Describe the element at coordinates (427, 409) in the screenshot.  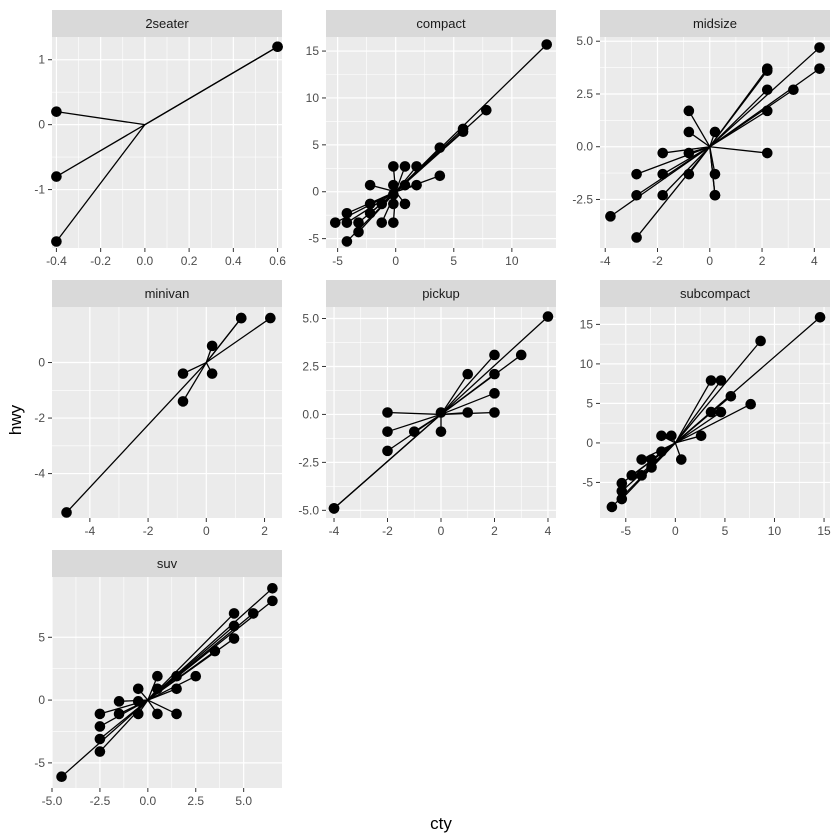
I see `panel-pickup: pickup -4 -2 0 2 4 -5.0 -2.5 0.0 2.5 5.0` at that location.